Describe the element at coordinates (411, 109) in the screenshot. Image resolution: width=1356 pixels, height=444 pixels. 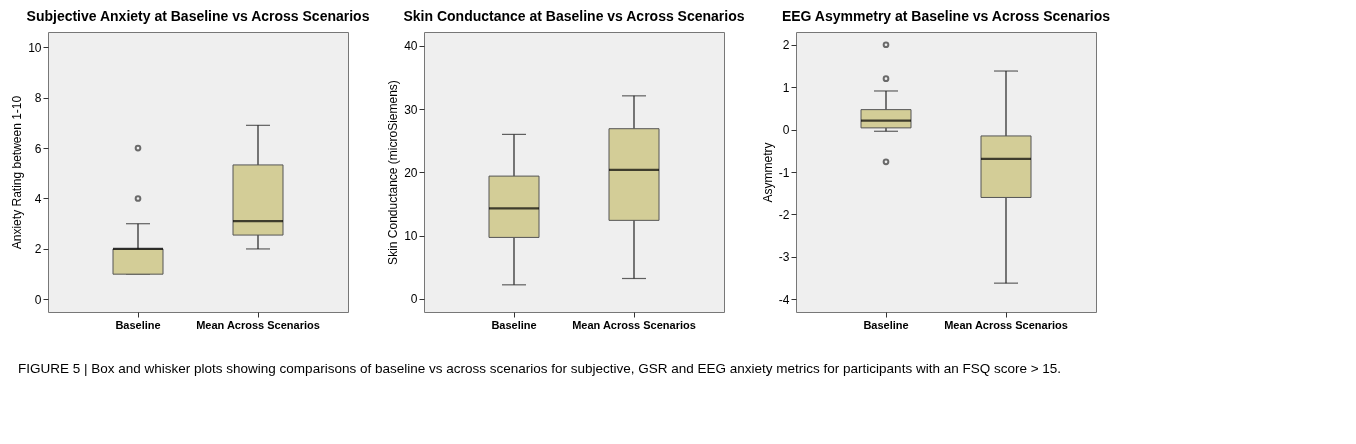
I see `y-tick-label: 30` at that location.